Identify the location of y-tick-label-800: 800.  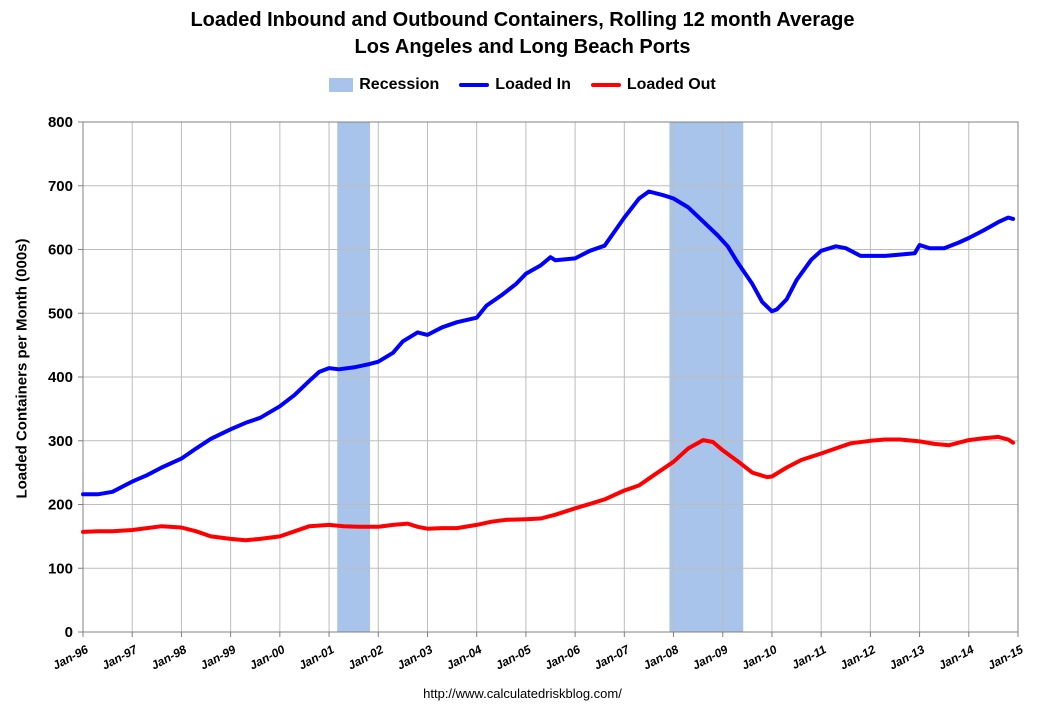
(60, 122).